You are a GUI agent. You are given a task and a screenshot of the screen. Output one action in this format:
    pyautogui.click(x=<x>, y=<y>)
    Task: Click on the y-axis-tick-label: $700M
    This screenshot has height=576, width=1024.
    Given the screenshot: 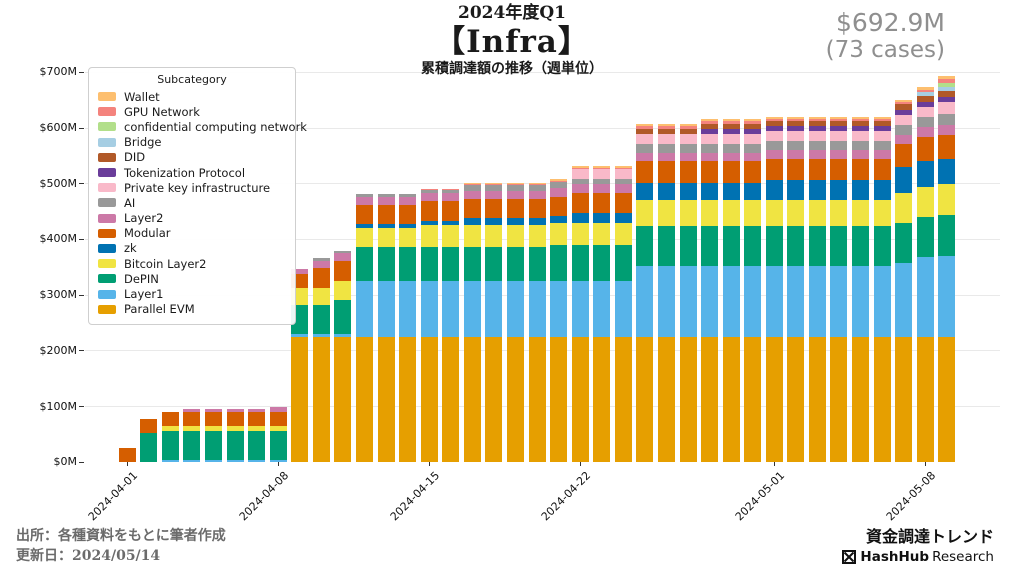 What is the action you would take?
    pyautogui.click(x=58, y=72)
    